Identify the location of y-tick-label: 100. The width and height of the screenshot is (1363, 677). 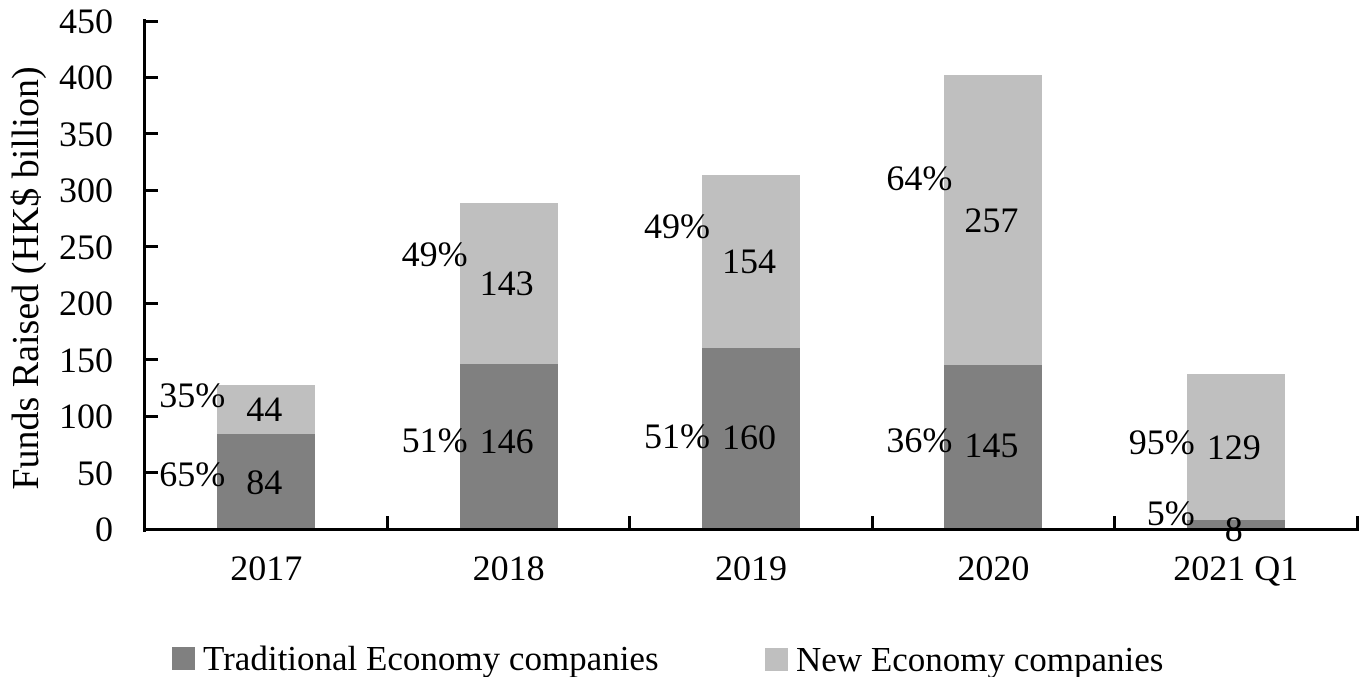
(86, 416).